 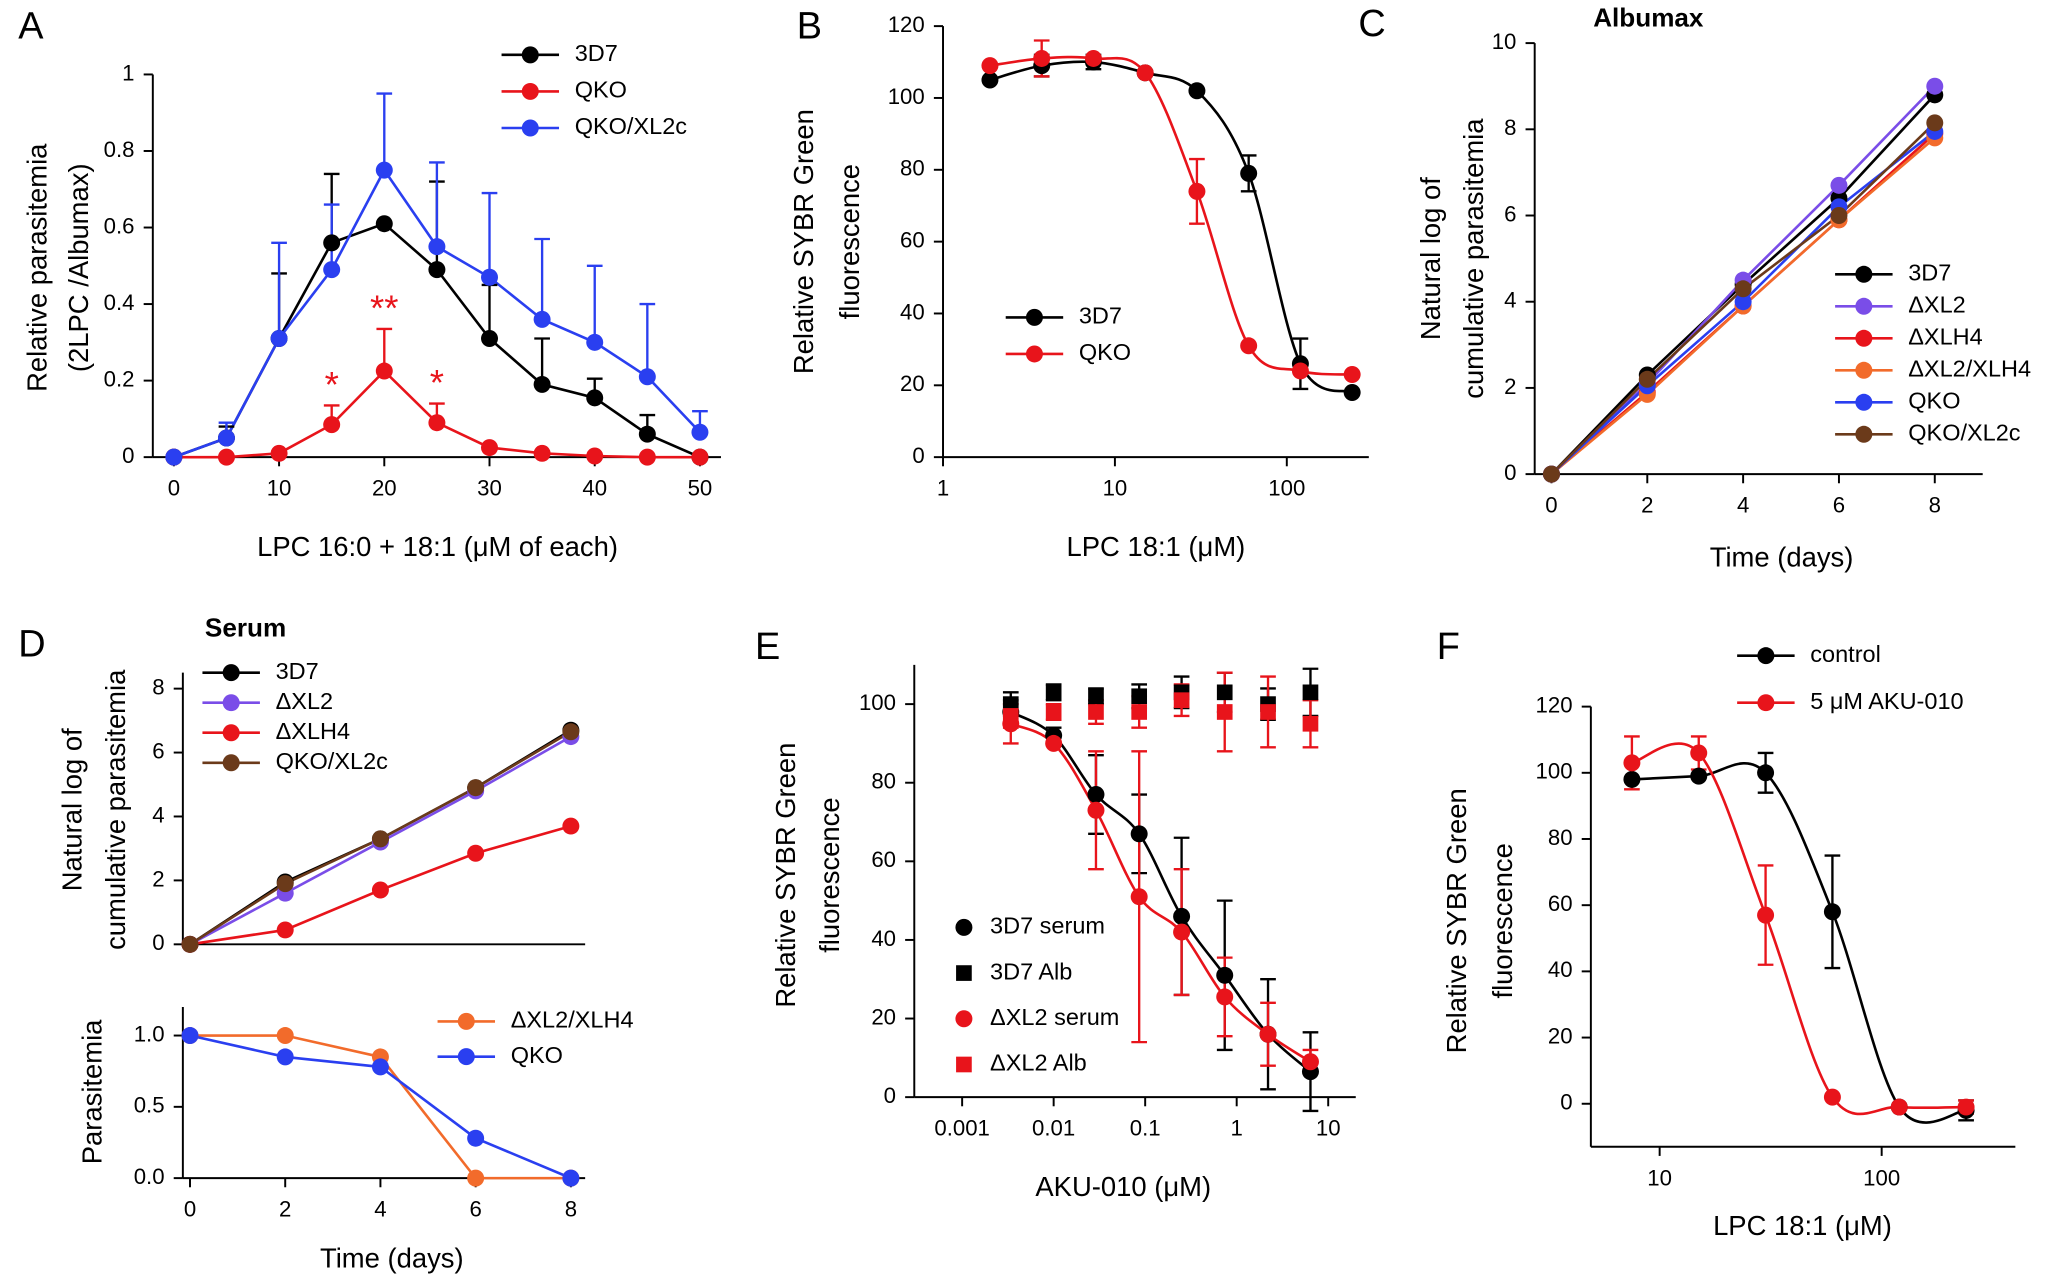 I want to click on series-line, so click(x=1171, y=227).